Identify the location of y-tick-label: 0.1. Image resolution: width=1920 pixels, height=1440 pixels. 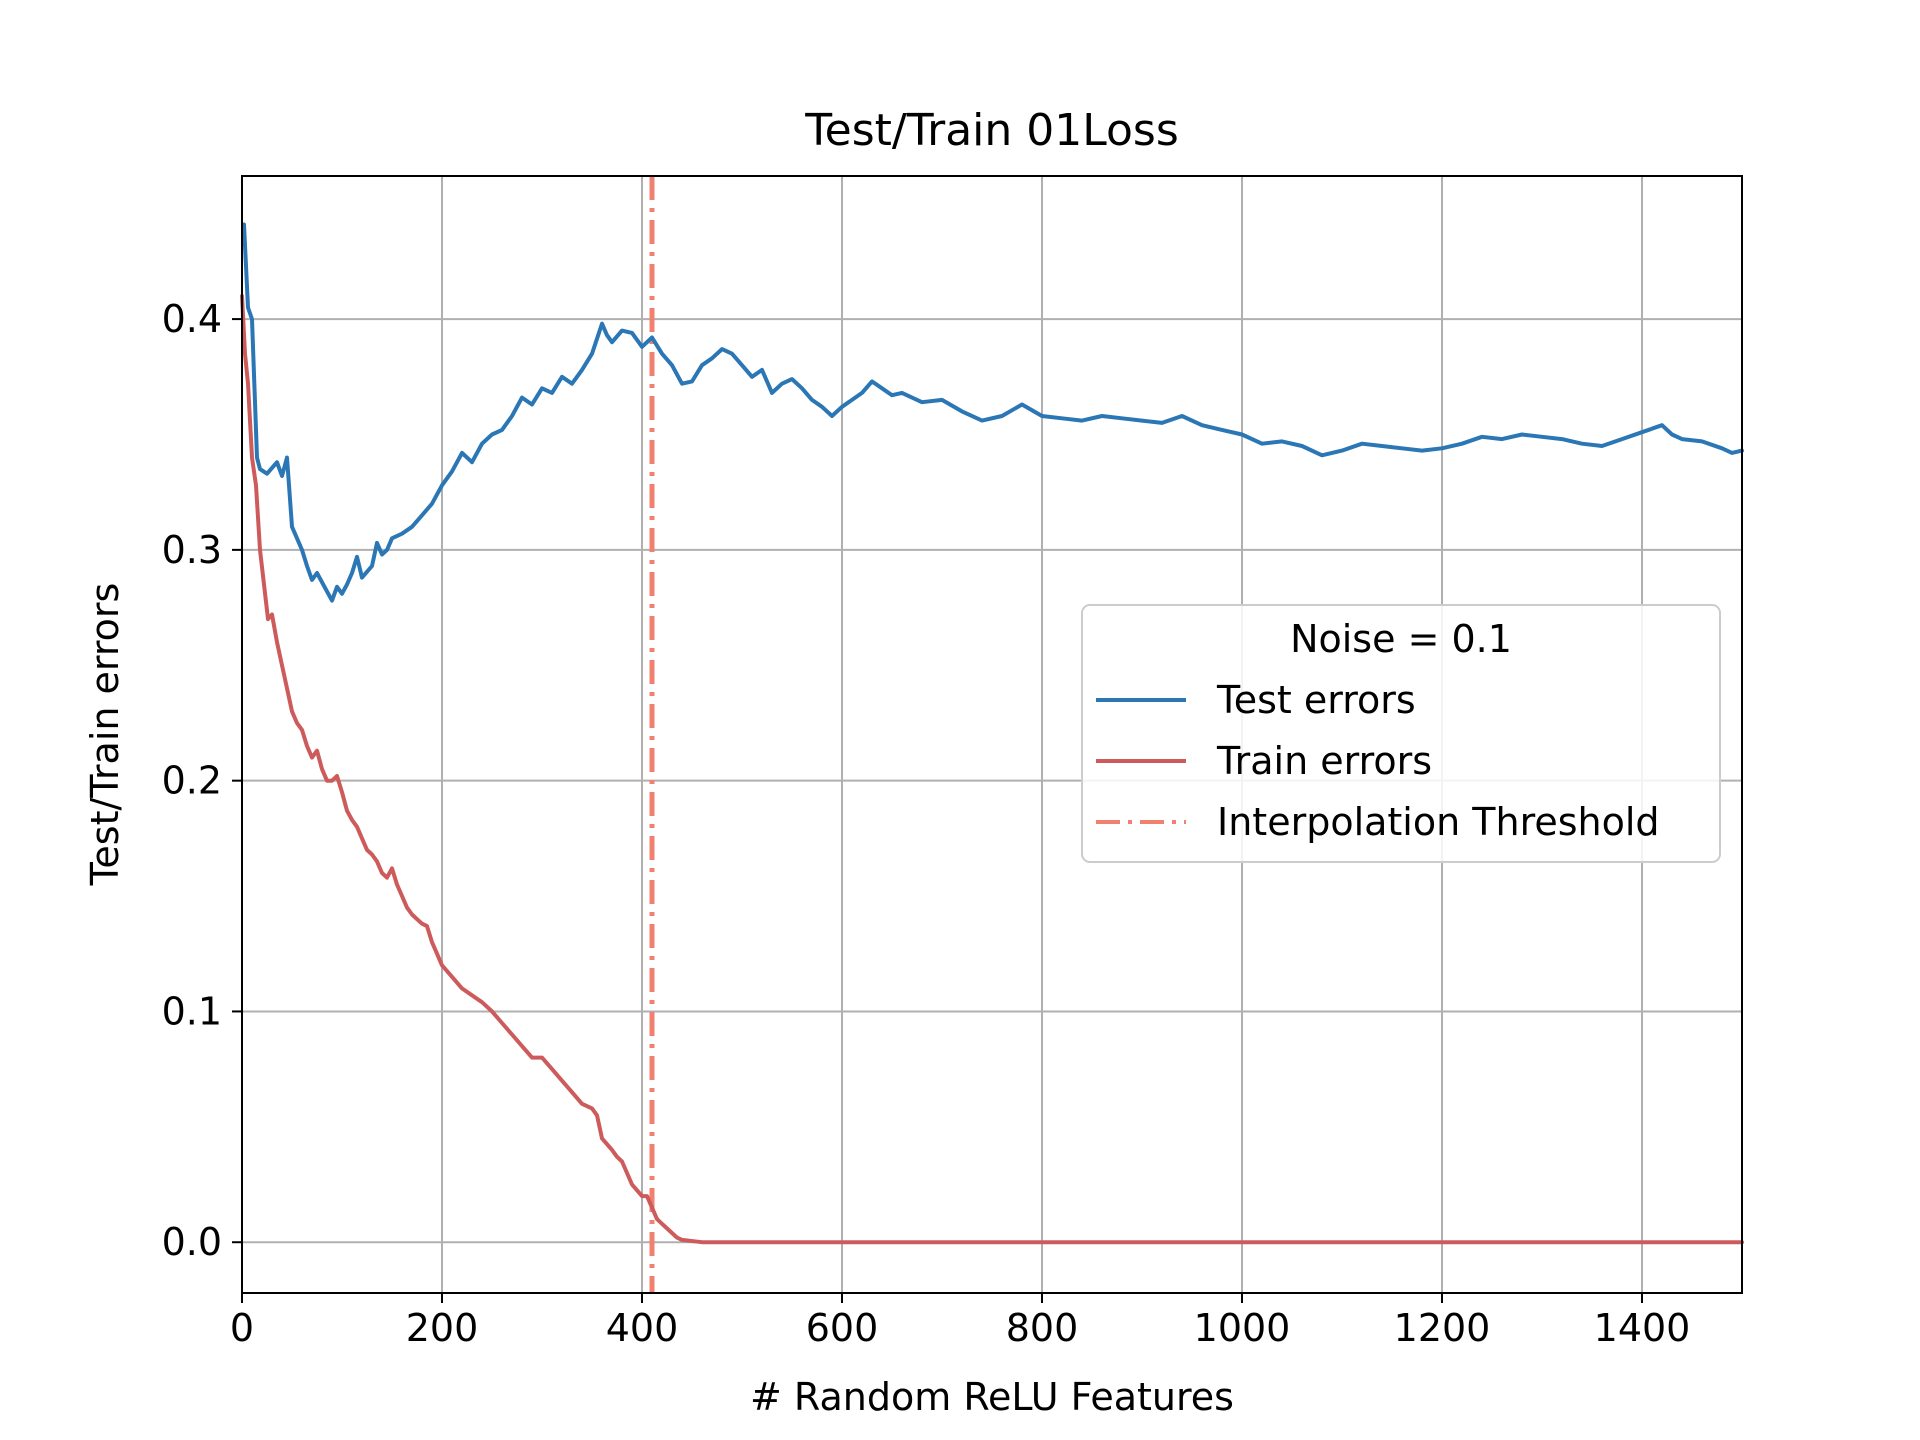
(192, 1011).